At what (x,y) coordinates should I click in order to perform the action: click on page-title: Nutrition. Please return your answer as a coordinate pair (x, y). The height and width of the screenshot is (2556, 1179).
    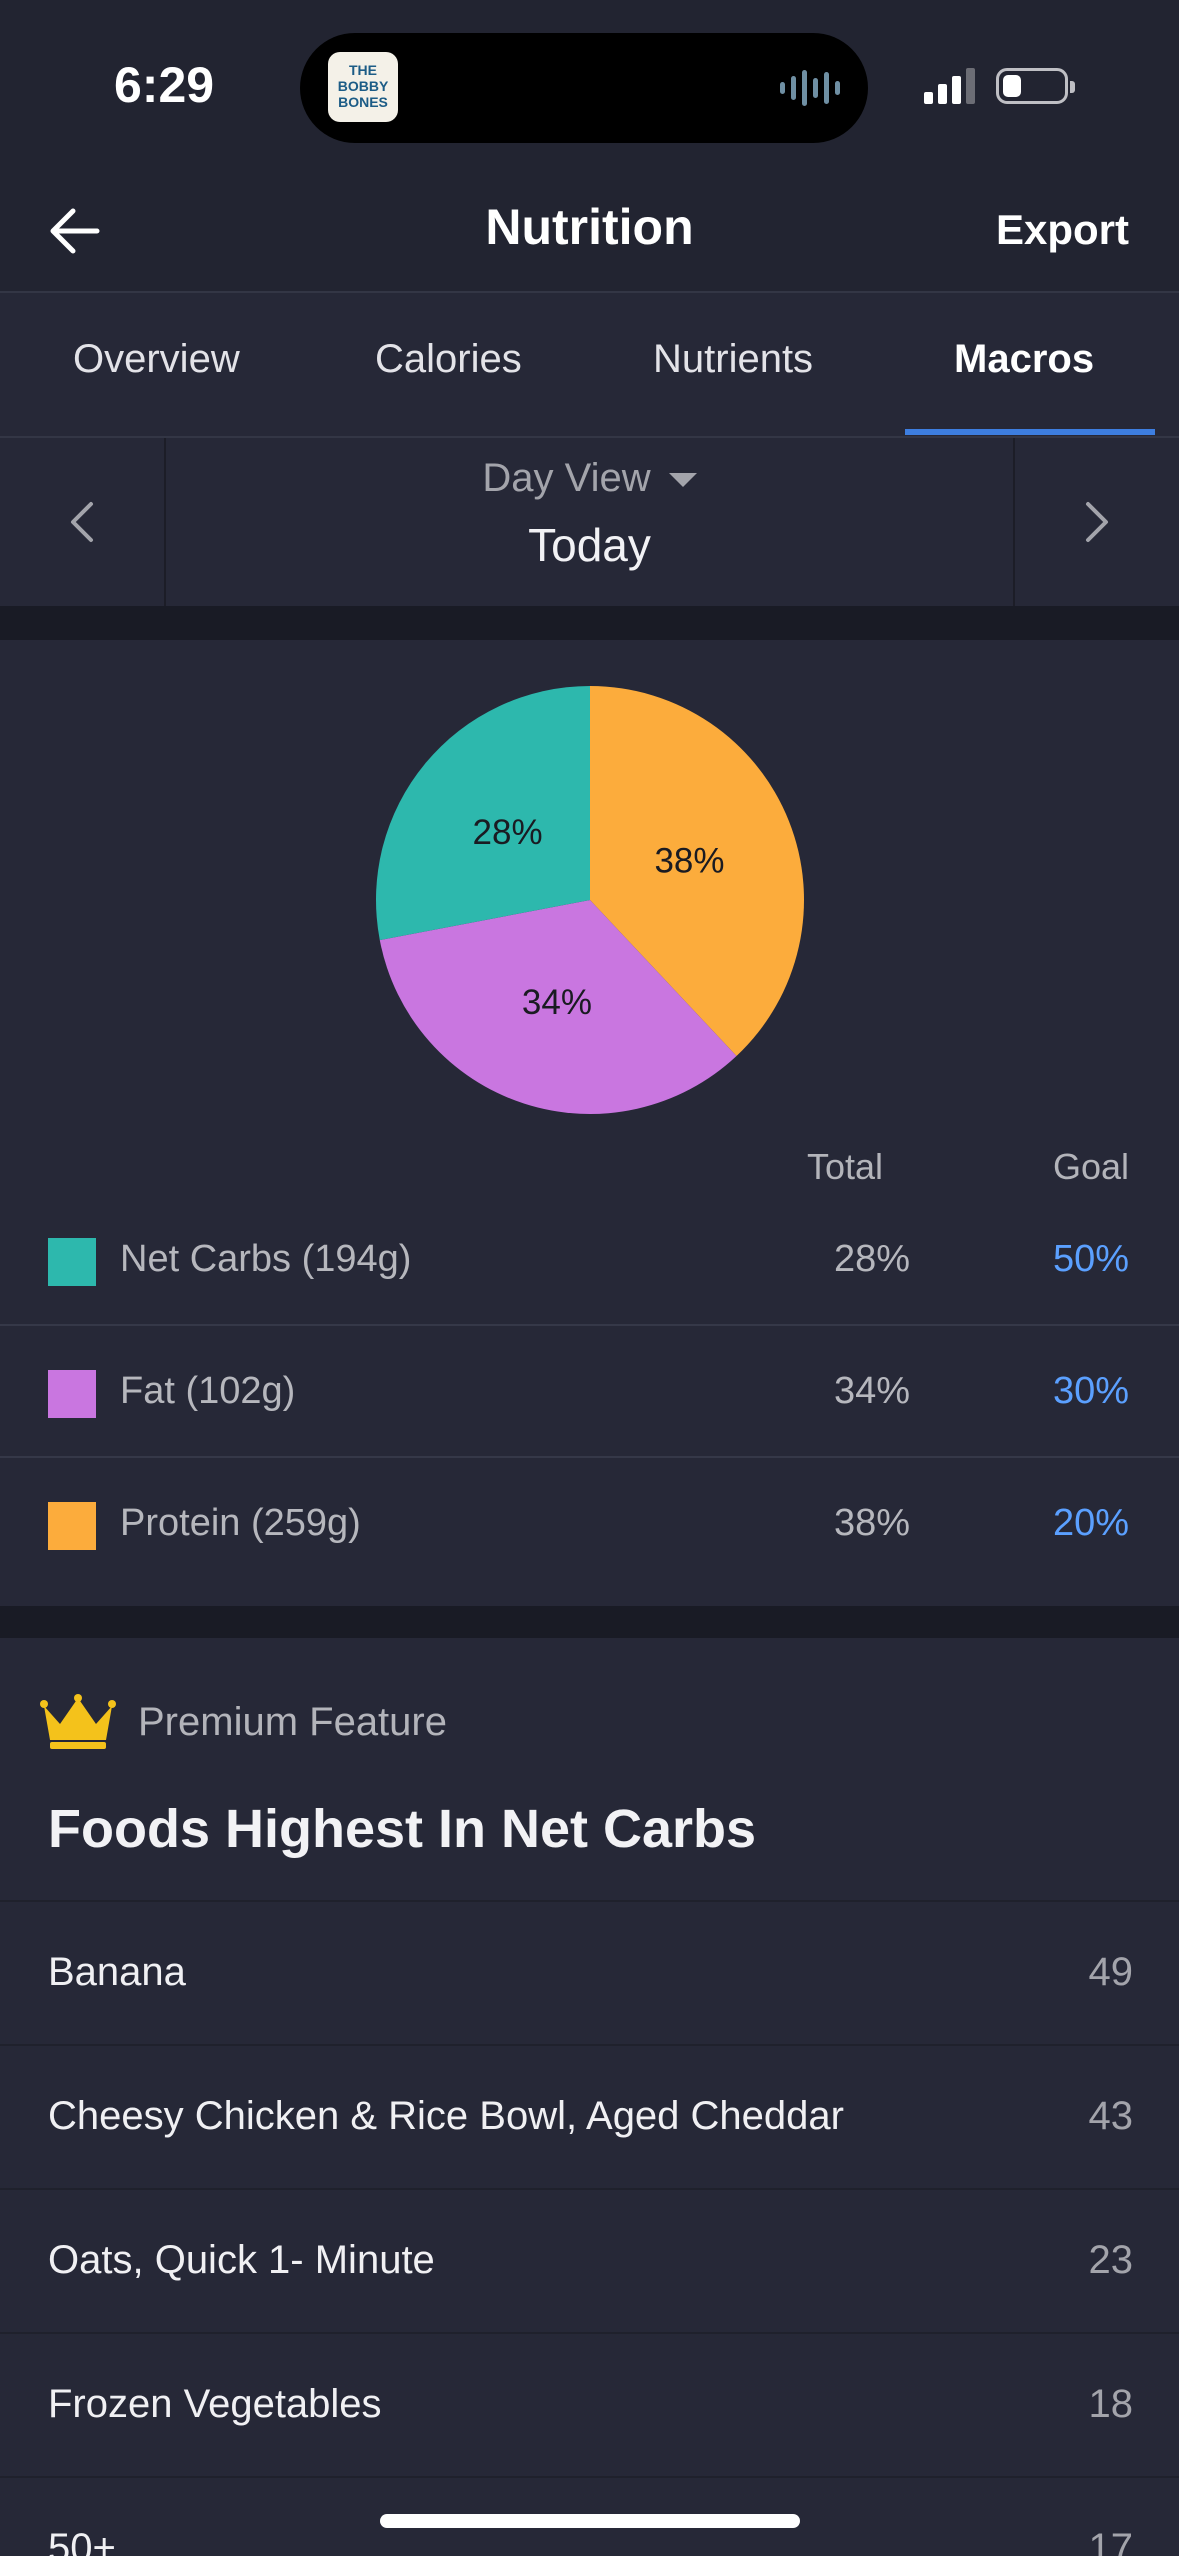
    Looking at the image, I should click on (589, 227).